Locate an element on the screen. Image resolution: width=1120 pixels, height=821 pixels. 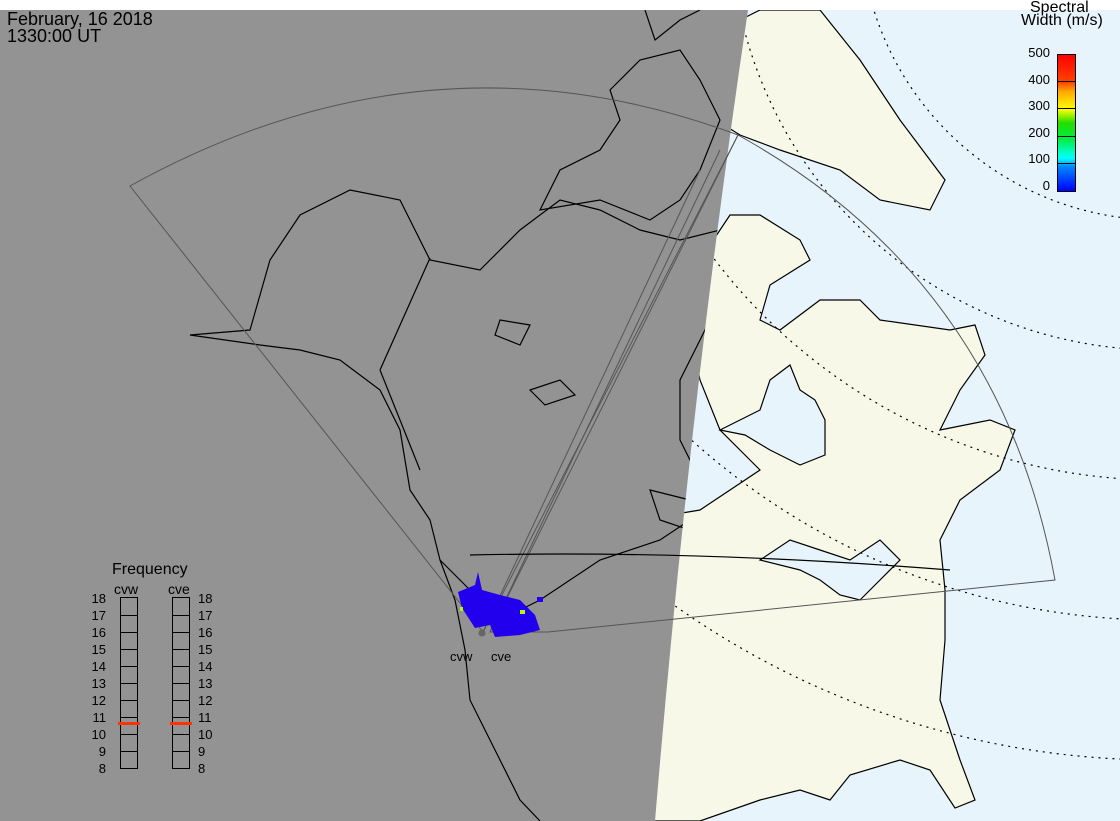
radar-name-cvw: cvw is located at coordinates (126, 589).